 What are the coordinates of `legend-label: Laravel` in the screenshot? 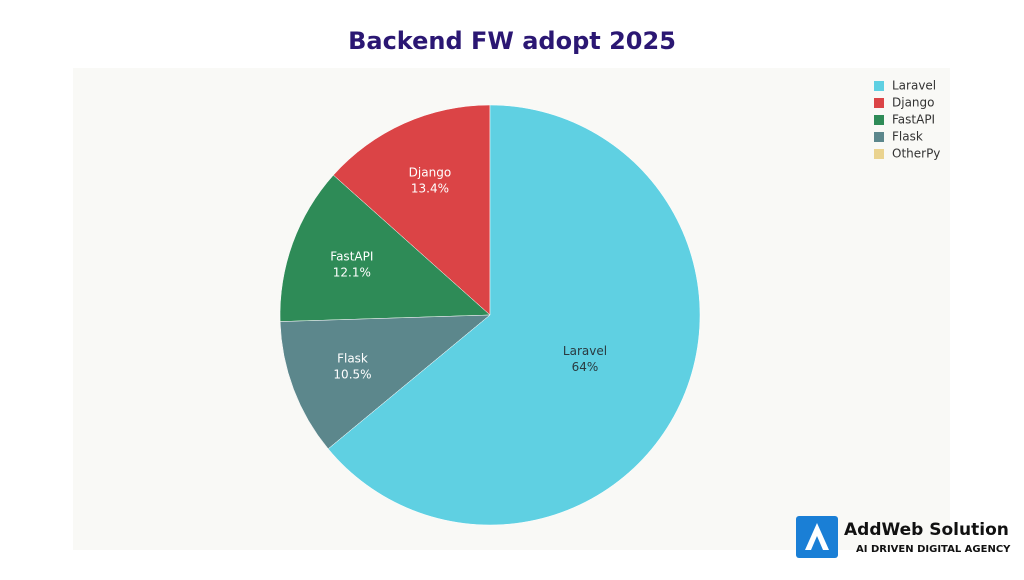 It's located at (914, 86).